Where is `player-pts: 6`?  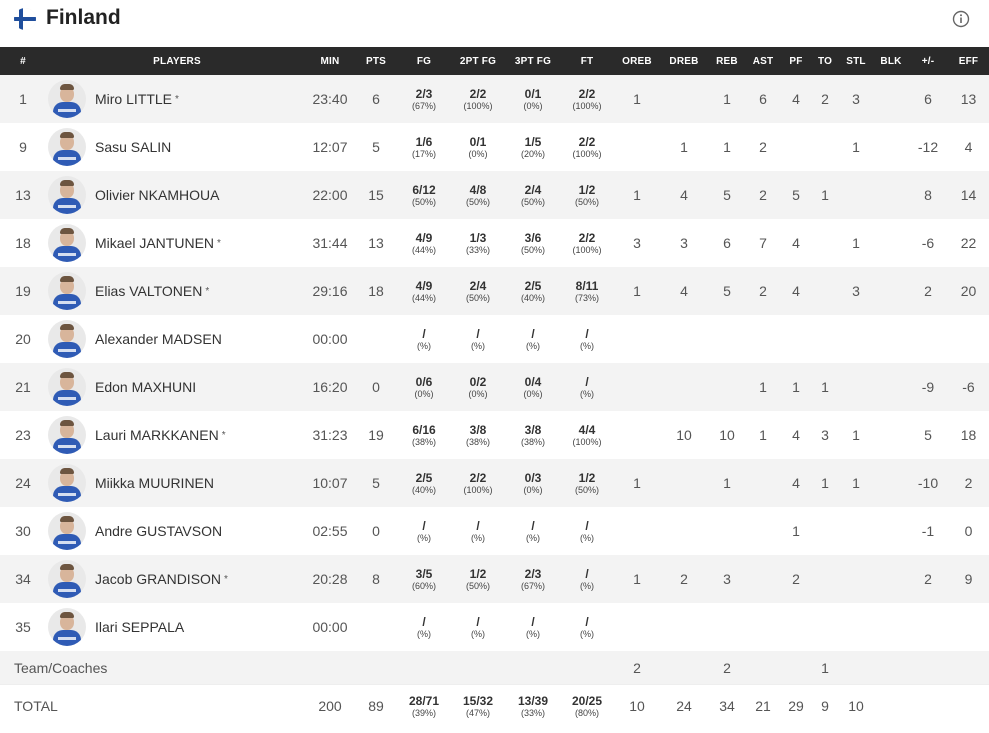 player-pts: 6 is located at coordinates (376, 99).